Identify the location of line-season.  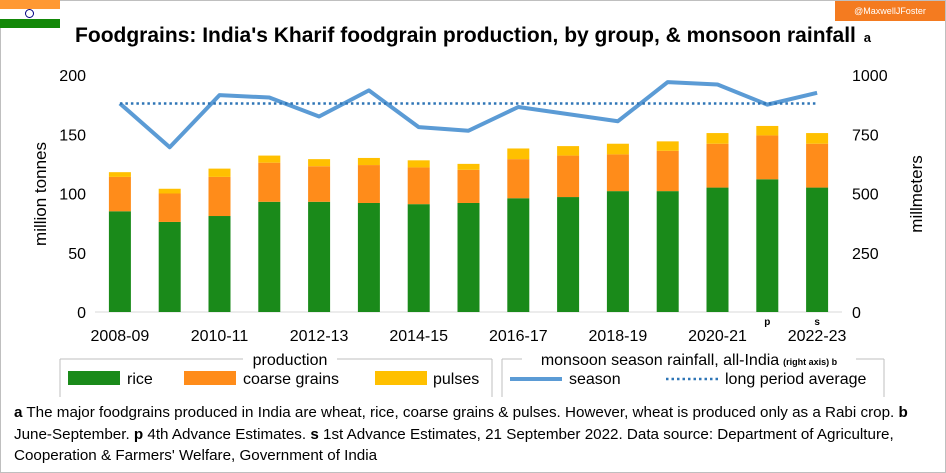
(468, 115).